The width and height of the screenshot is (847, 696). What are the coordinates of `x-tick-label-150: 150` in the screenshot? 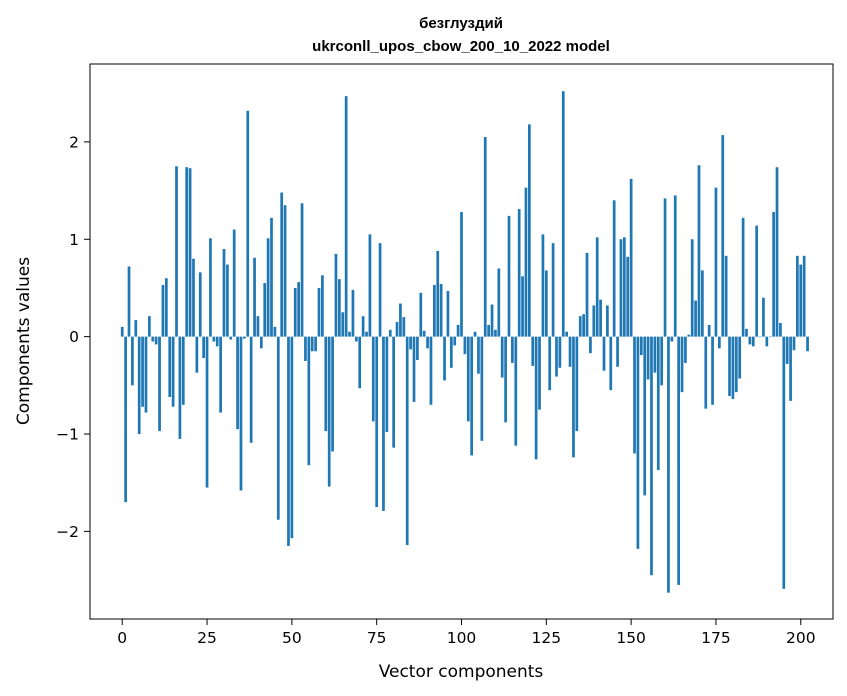 It's located at (631, 638).